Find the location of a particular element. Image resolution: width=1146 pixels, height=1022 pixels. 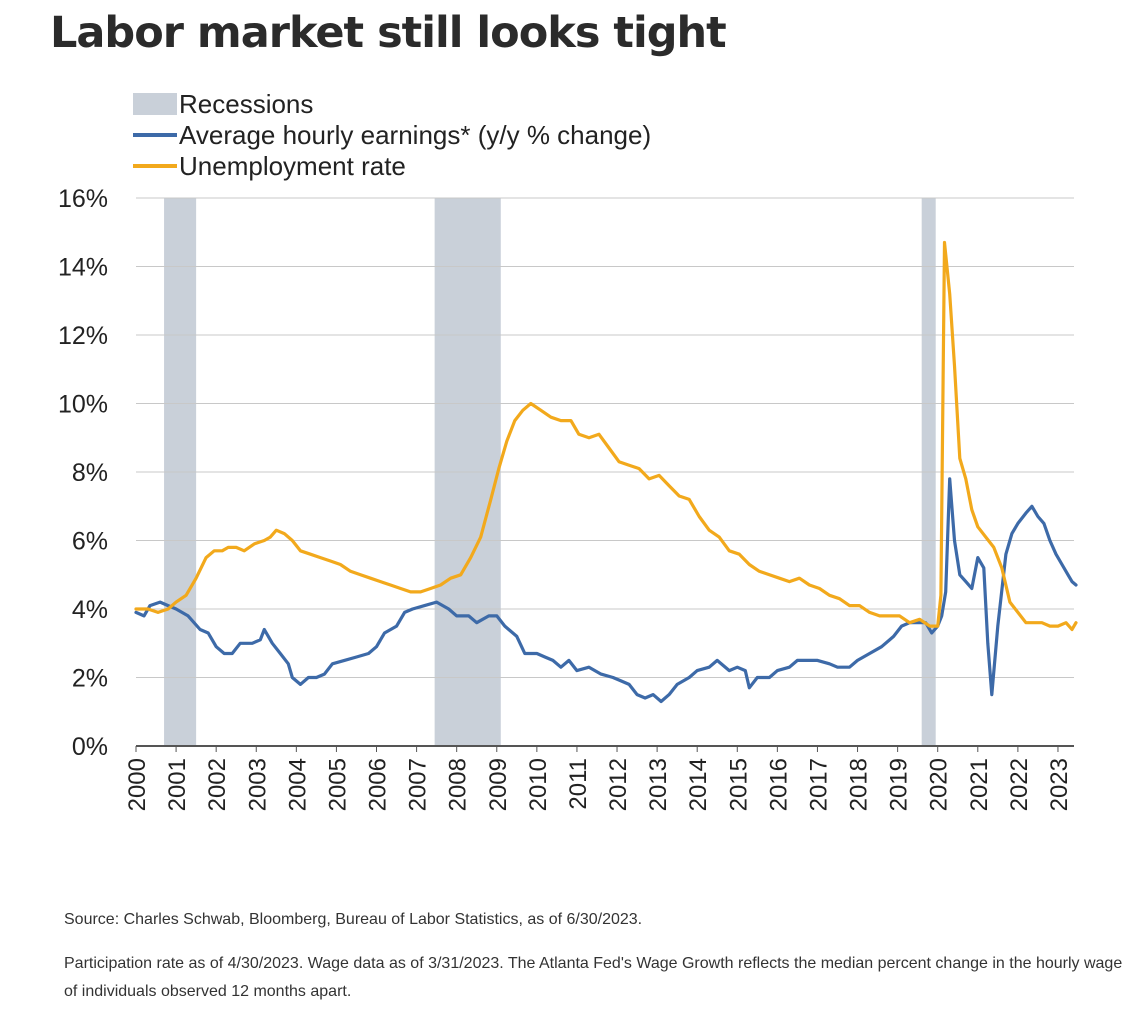

y-tick-label: 14% is located at coordinates (83, 268).